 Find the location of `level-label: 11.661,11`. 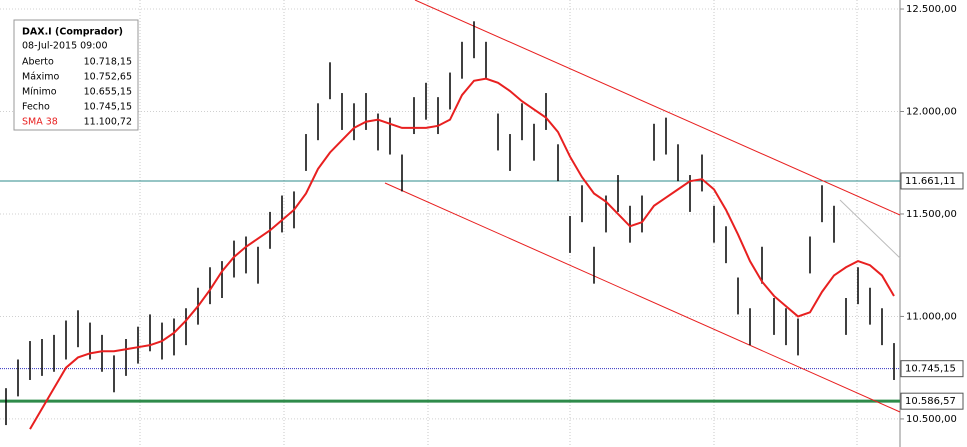

level-label: 11.661,11 is located at coordinates (930, 181).